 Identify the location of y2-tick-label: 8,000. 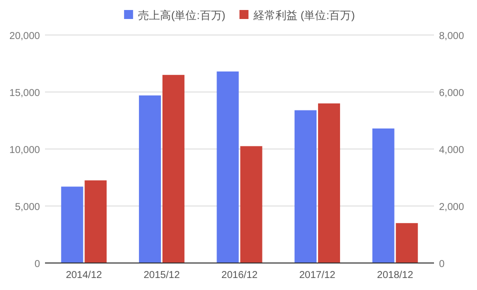
(451, 36).